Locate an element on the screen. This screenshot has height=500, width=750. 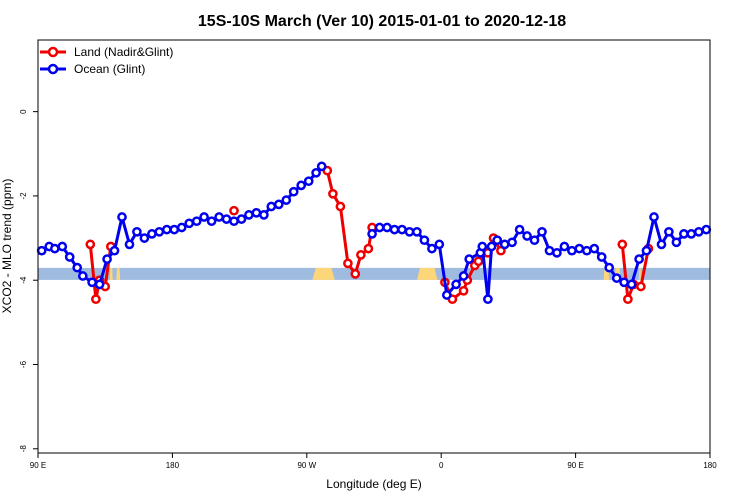
y-tick-label: -6 is located at coordinates (23, 364).